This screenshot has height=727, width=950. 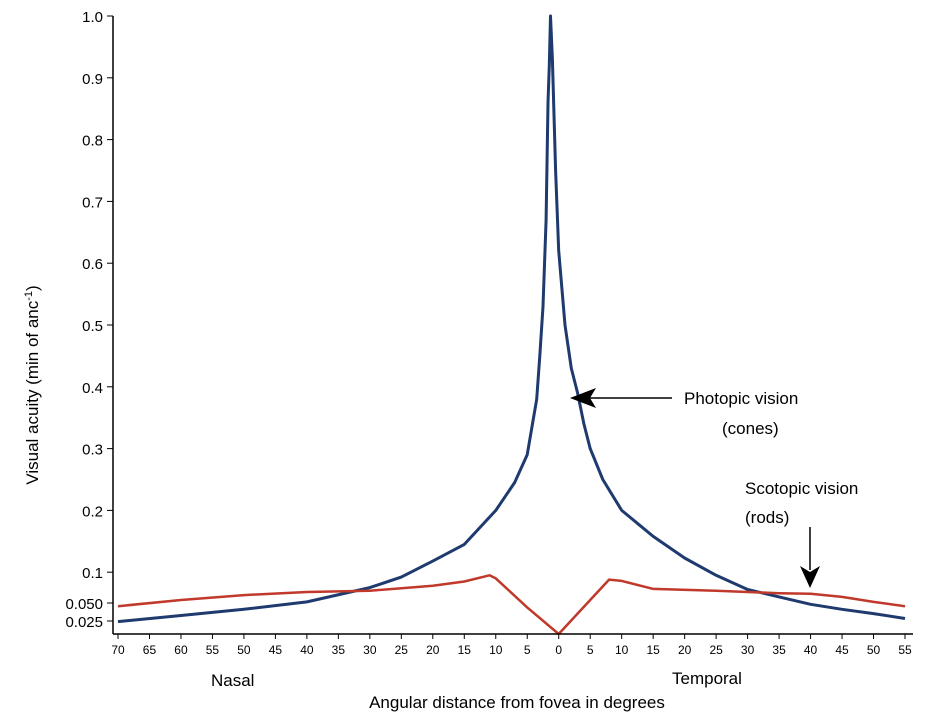 What do you see at coordinates (750, 428) in the screenshot?
I see `photopic-sublabel: (cones)` at bounding box center [750, 428].